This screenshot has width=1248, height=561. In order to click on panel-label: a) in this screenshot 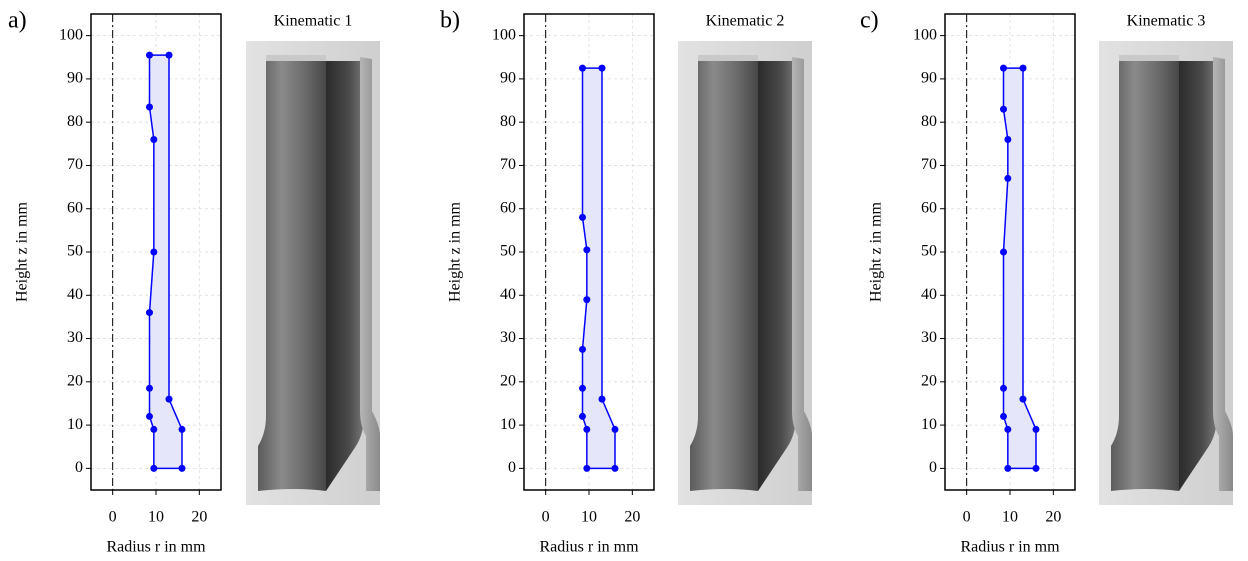, I will do `click(17, 21)`.